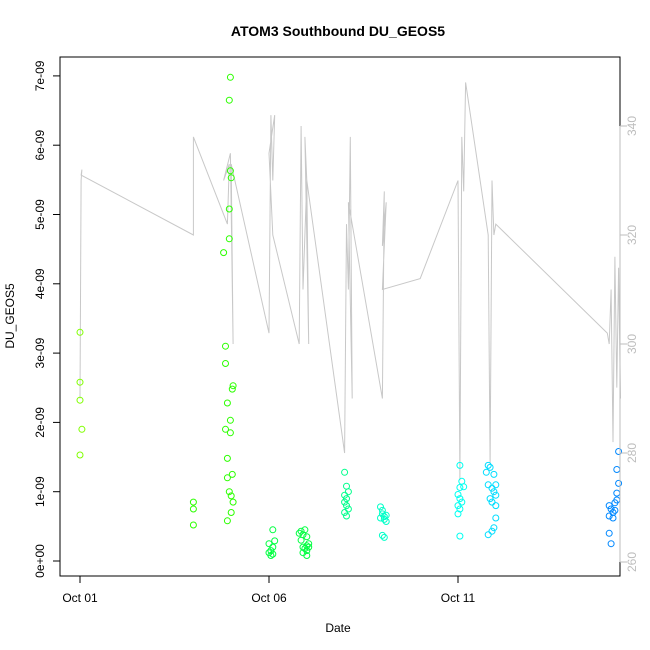  Describe the element at coordinates (40, 422) in the screenshot. I see `y-tick-label-left: 2e-09` at that location.